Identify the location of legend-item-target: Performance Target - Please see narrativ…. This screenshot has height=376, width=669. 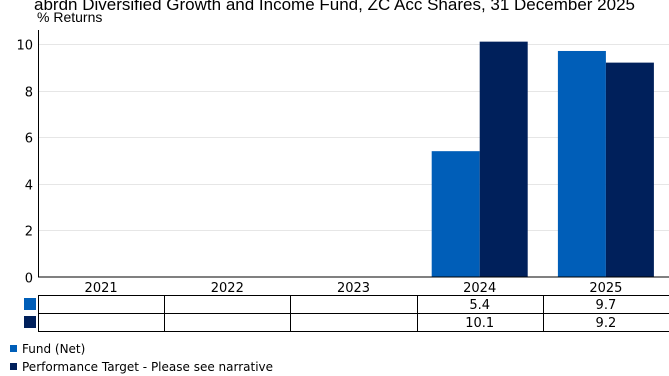
(141, 367).